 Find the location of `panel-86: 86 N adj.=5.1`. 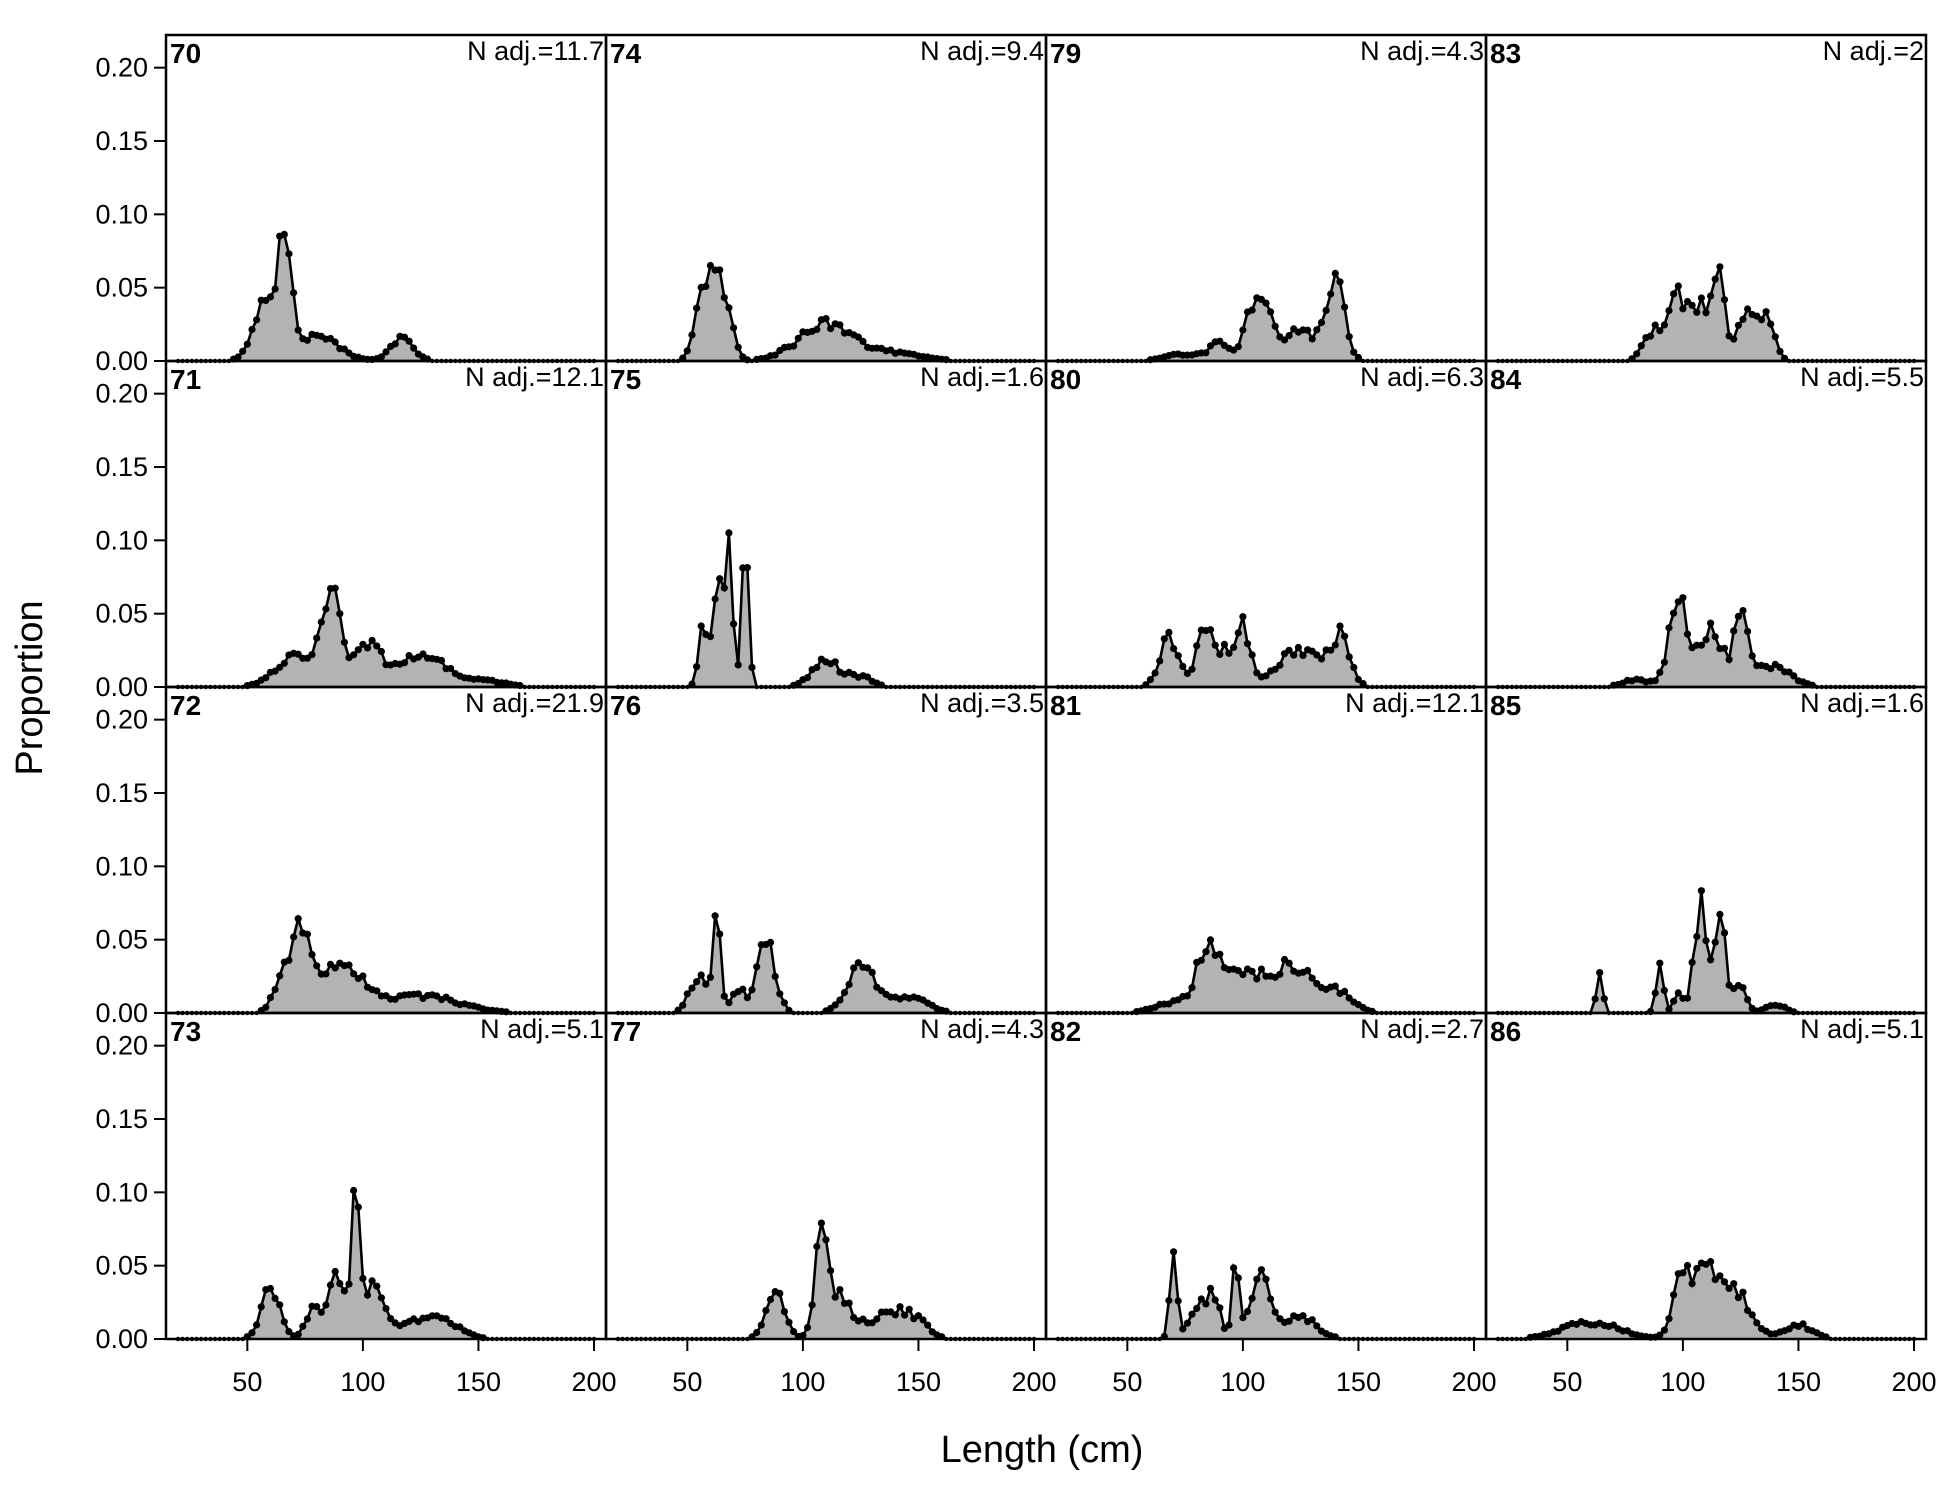

panel-86: 86 N adj.=5.1 is located at coordinates (1706, 1176).